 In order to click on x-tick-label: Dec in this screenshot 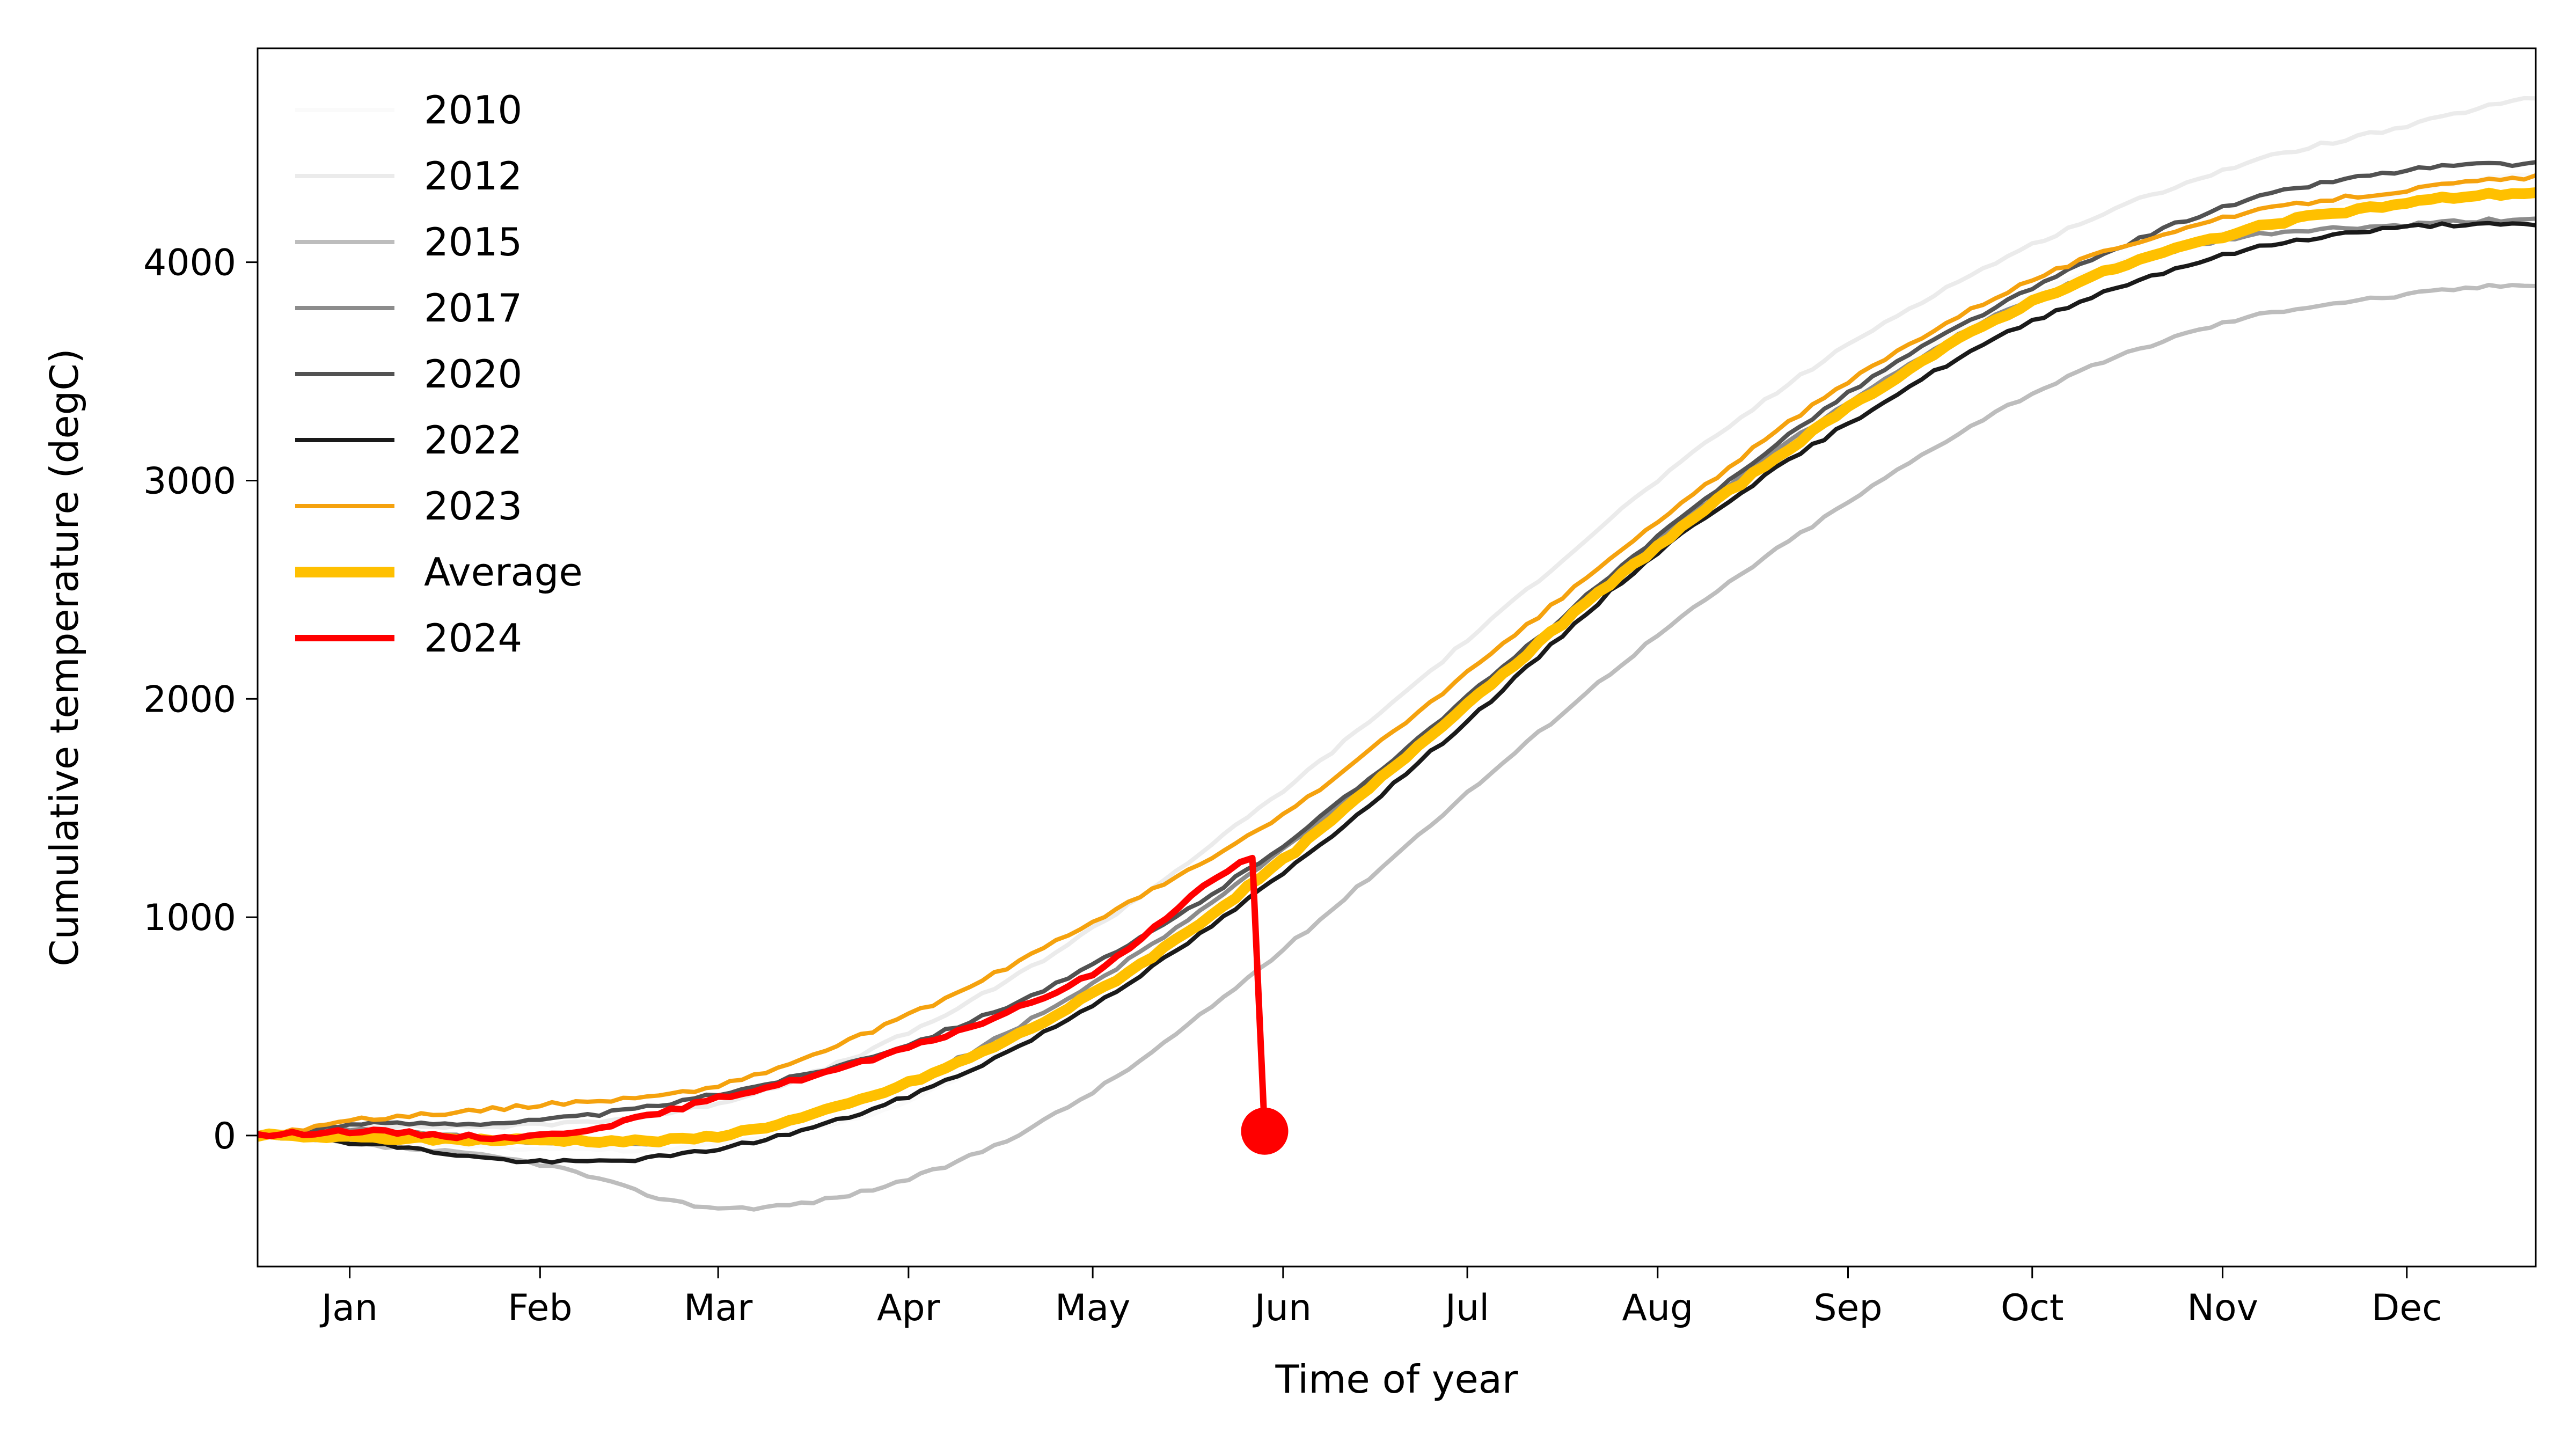, I will do `click(2407, 1308)`.